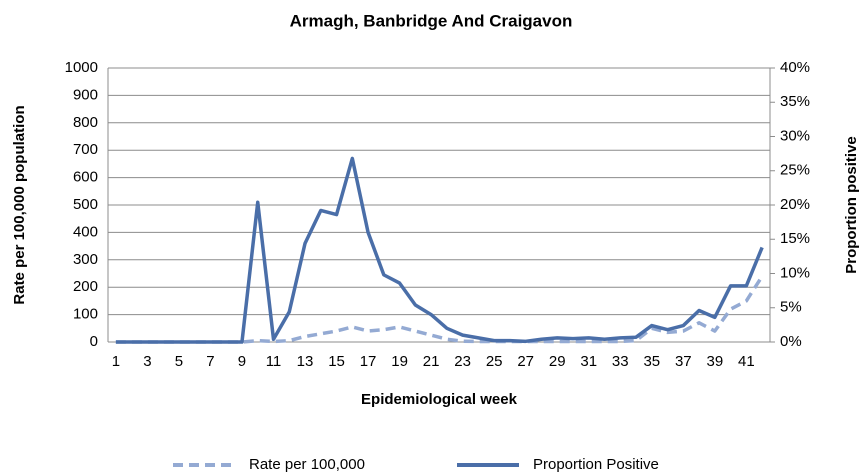 This screenshot has width=863, height=476. What do you see at coordinates (85, 149) in the screenshot?
I see `y-tick-label: 700` at bounding box center [85, 149].